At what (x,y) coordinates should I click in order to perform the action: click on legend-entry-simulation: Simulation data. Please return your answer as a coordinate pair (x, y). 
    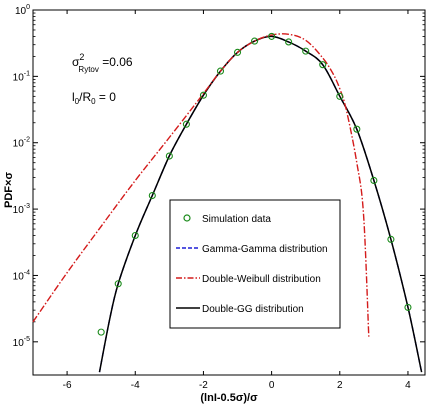
    Looking at the image, I should click on (227, 219).